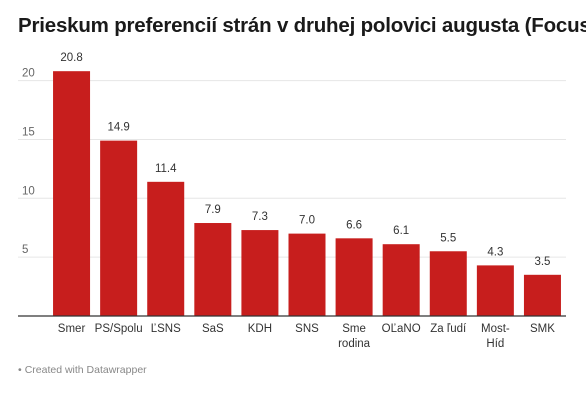  I want to click on value-label: 11.4, so click(166, 169).